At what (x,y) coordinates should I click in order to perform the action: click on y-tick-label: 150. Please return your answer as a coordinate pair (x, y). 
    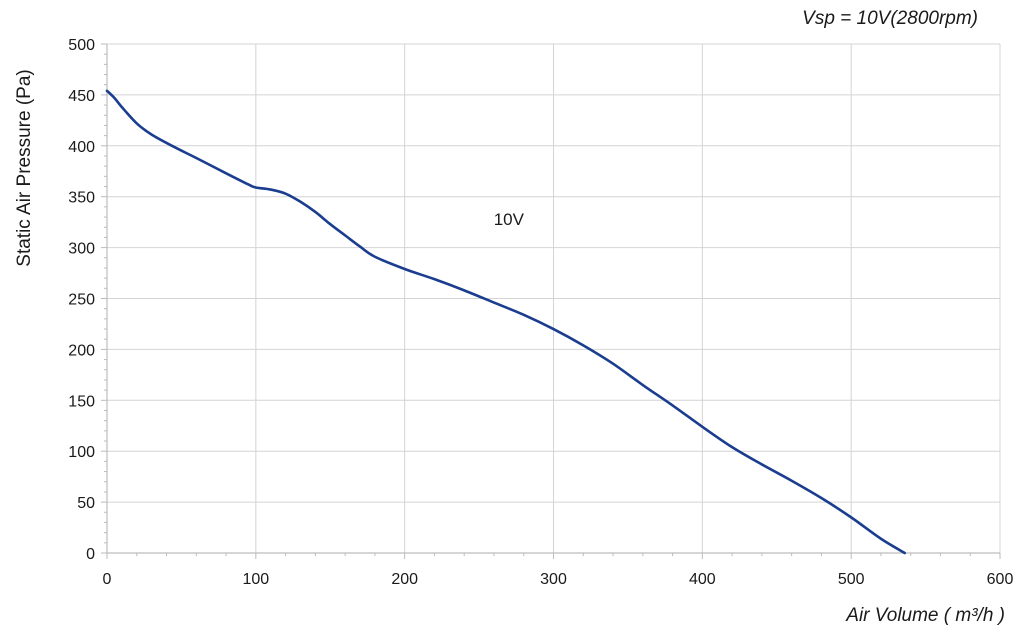
    Looking at the image, I should click on (81, 401).